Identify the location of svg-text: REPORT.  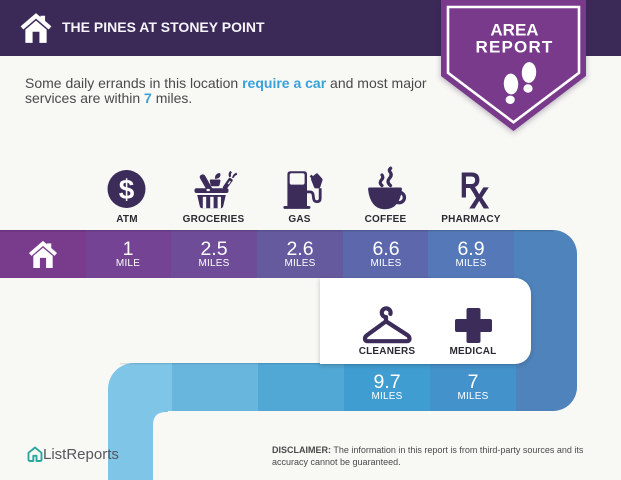
(514, 47).